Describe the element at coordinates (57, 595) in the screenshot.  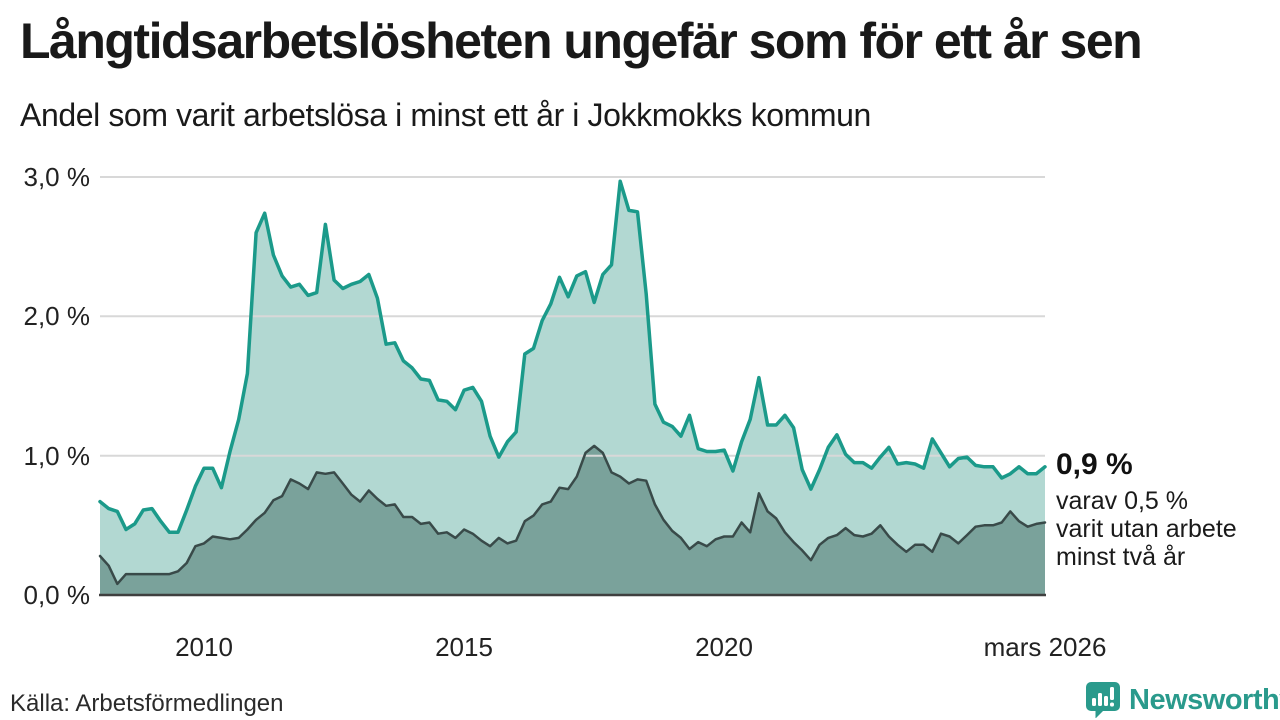
I see `y-tick-label: 0,0 %` at that location.